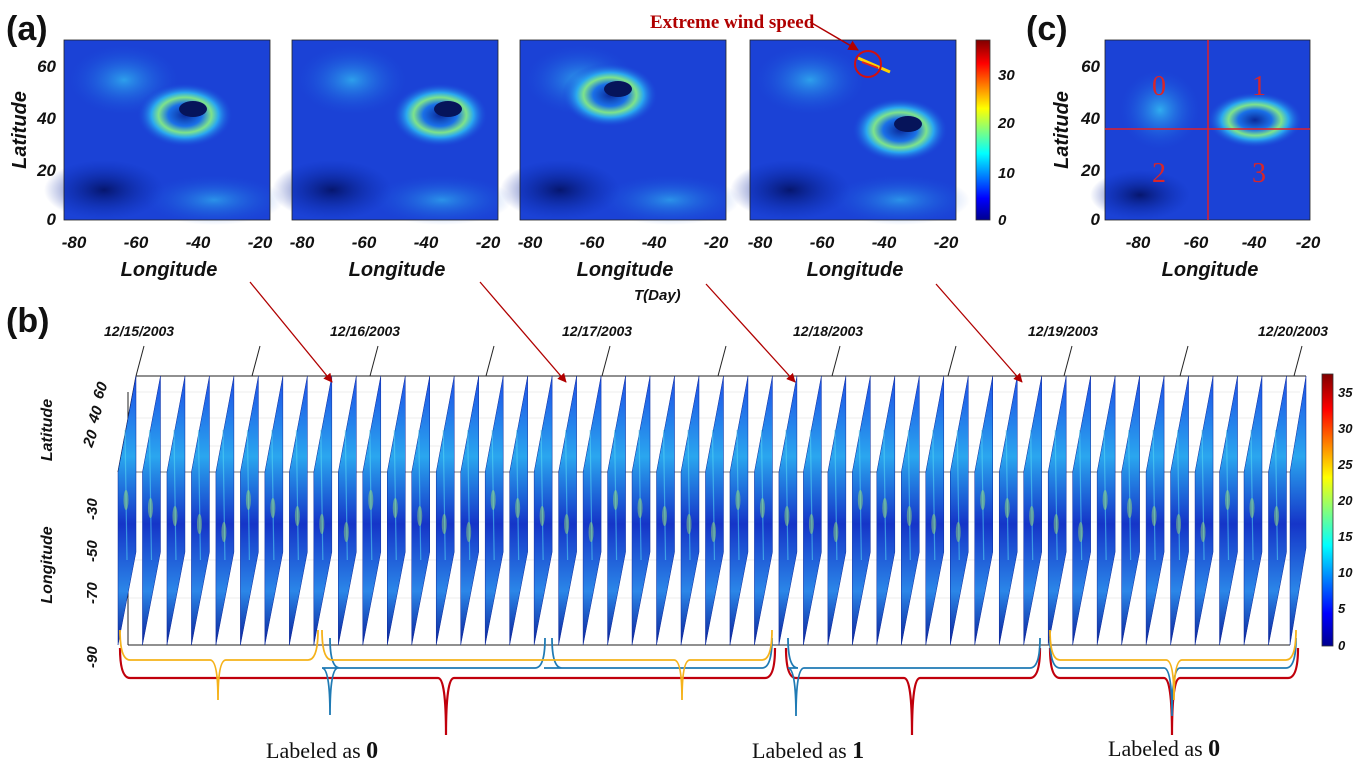 Image resolution: width=1357 pixels, height=768 pixels. I want to click on time-axis-label: T(Day), so click(657, 295).